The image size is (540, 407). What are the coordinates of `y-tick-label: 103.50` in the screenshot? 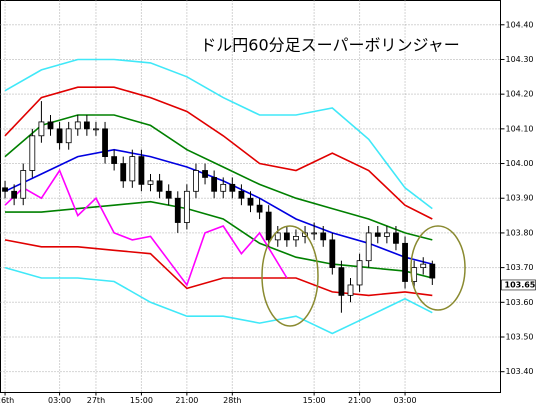 It's located at (520, 336).